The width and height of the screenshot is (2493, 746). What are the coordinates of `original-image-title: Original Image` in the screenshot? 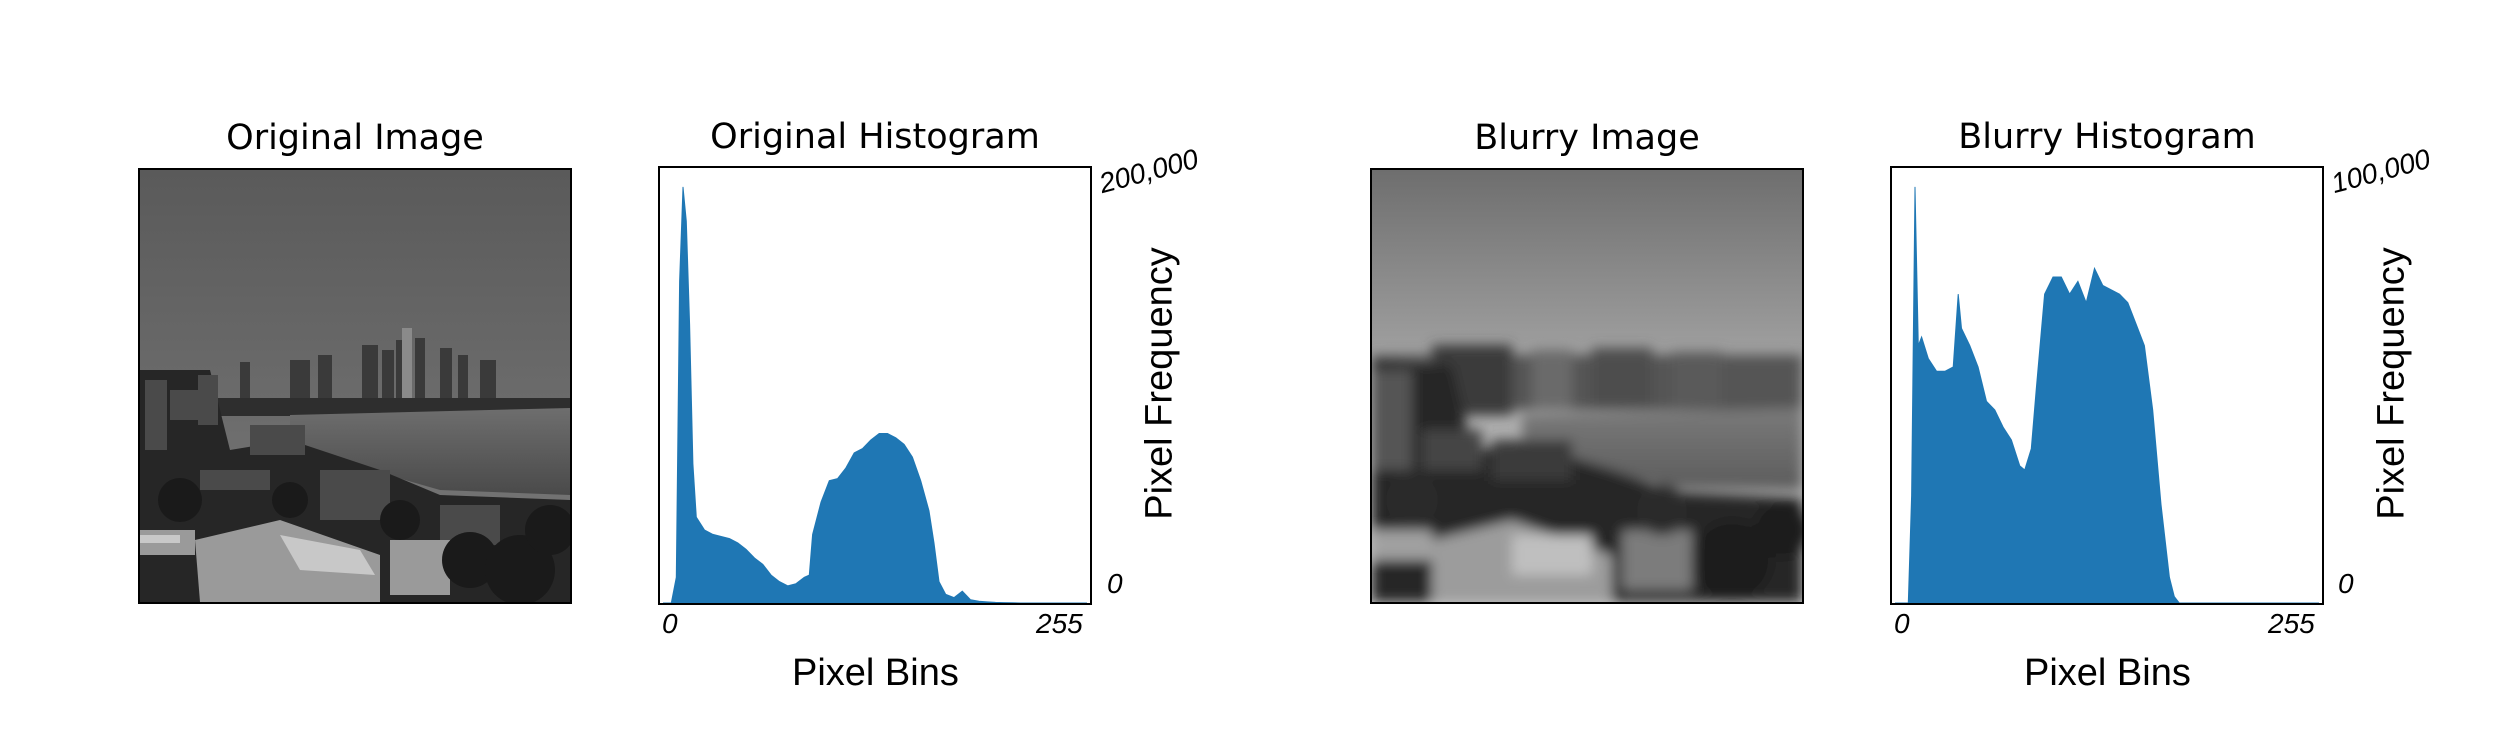 It's located at (355, 138).